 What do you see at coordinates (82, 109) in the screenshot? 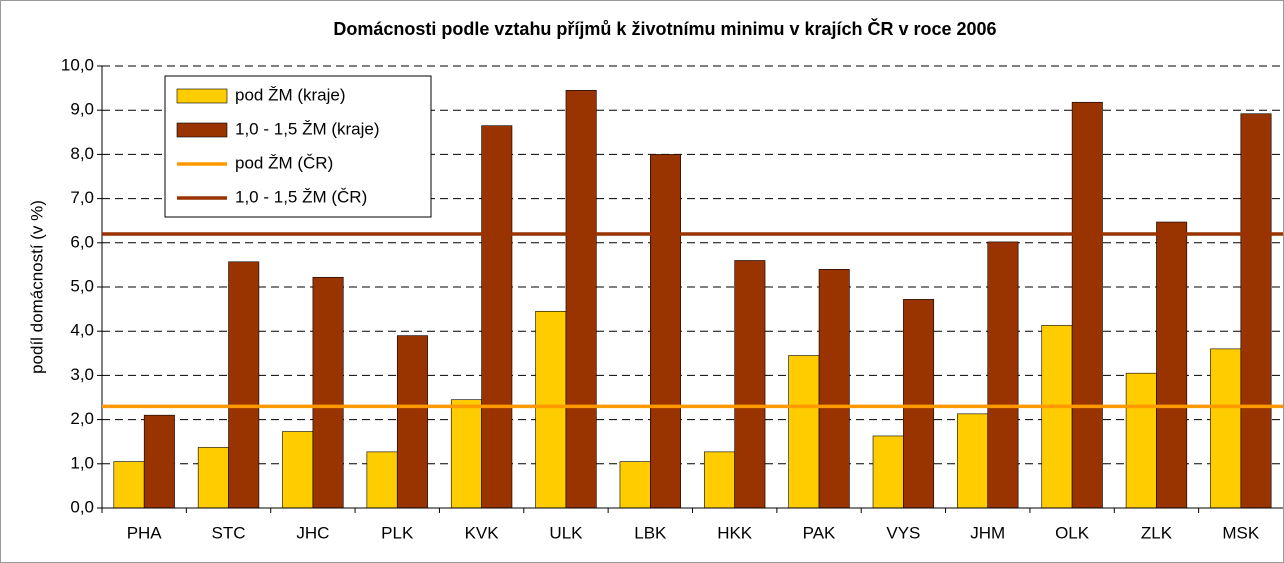
I see `y-tick-label: 9,0` at bounding box center [82, 109].